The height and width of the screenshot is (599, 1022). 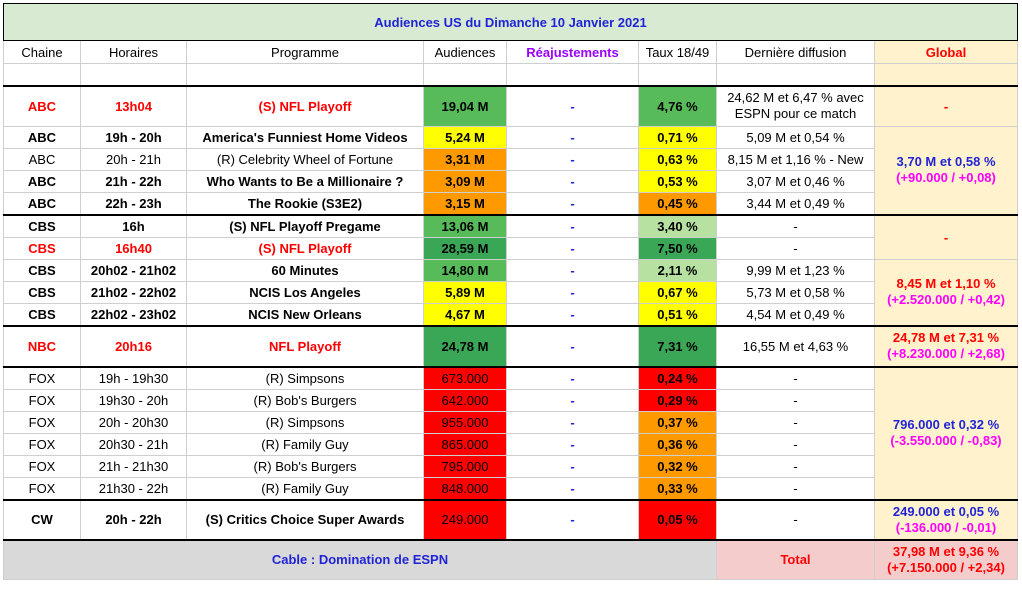 I want to click on taux-cell: 0,67 %, so click(x=677, y=292).